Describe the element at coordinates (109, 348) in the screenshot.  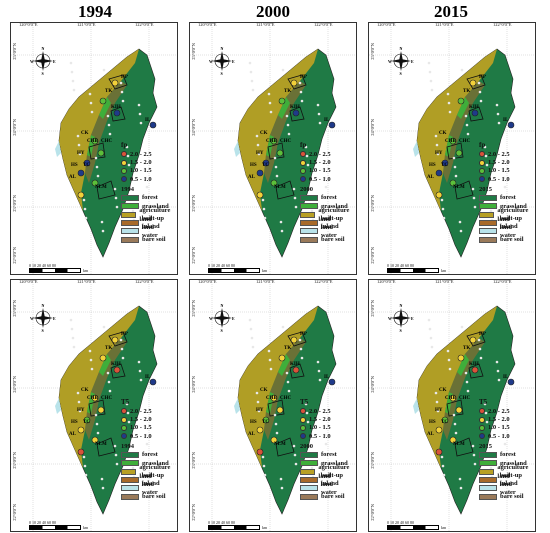
I see `site-label: TK` at that location.